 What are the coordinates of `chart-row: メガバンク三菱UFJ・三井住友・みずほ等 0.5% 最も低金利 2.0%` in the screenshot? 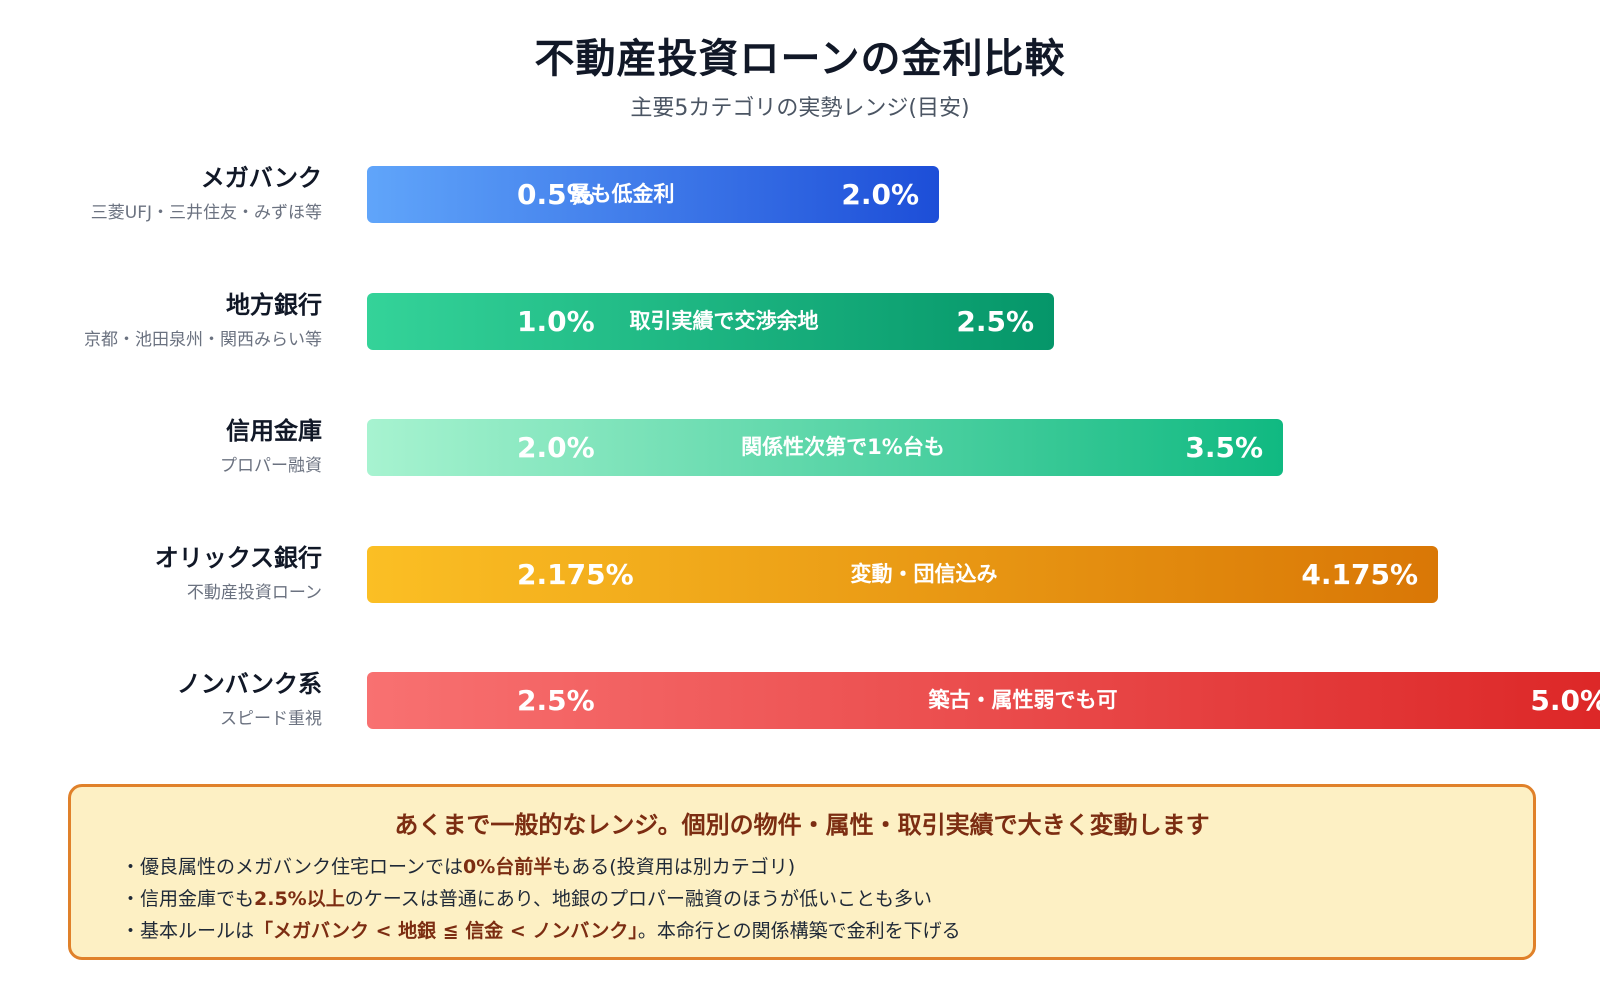 It's located at (800, 195).